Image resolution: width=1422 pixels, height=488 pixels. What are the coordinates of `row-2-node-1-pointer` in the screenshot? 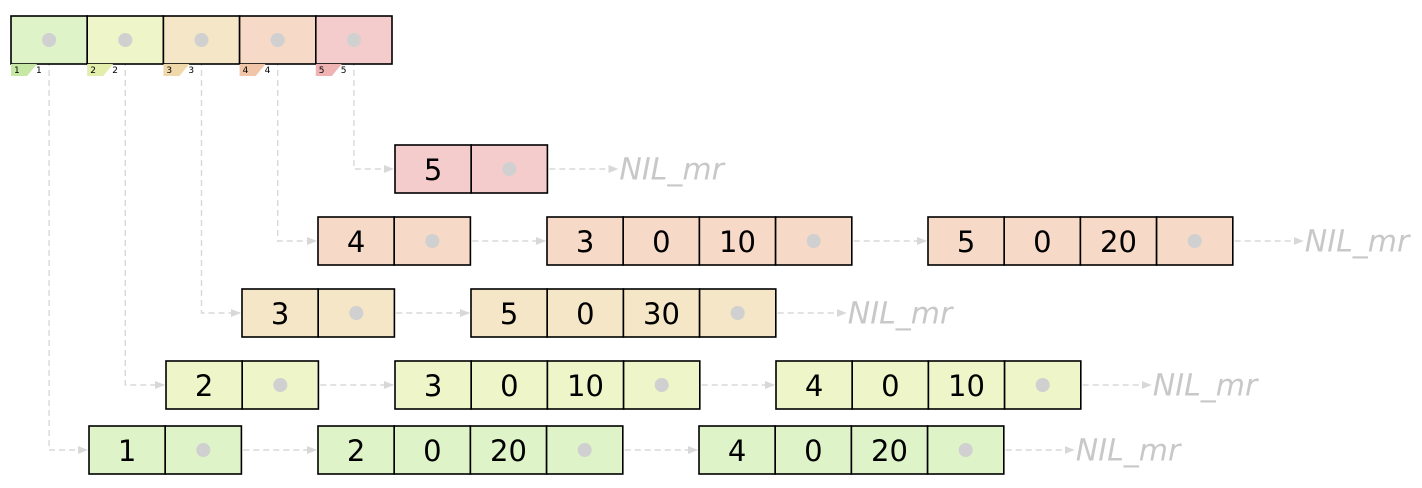 It's located at (661, 385).